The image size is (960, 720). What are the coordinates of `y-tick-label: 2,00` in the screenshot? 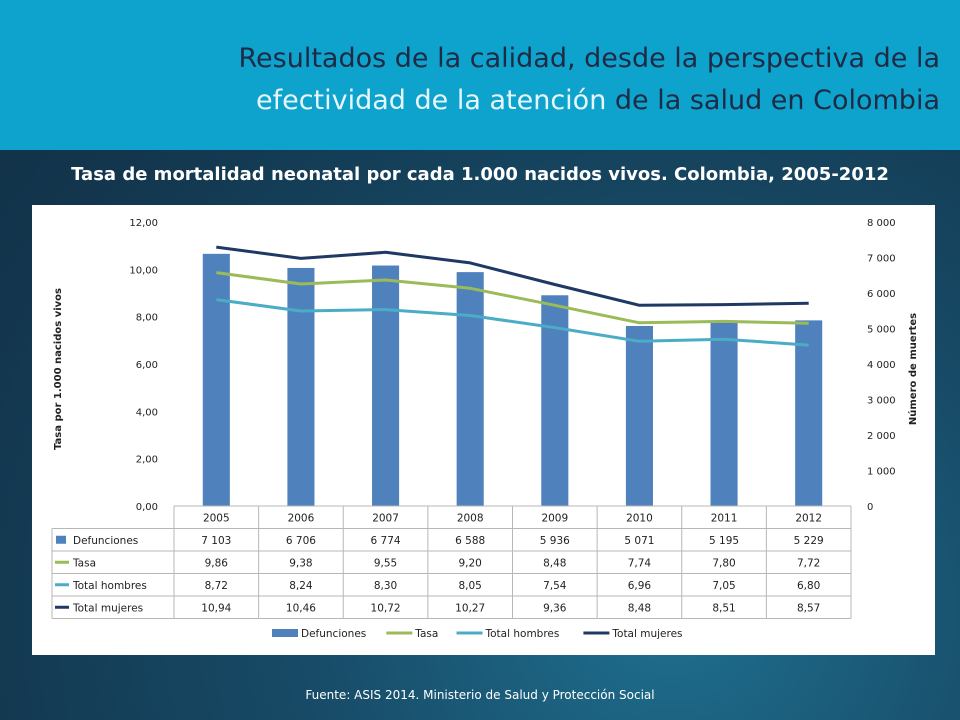 It's located at (147, 460).